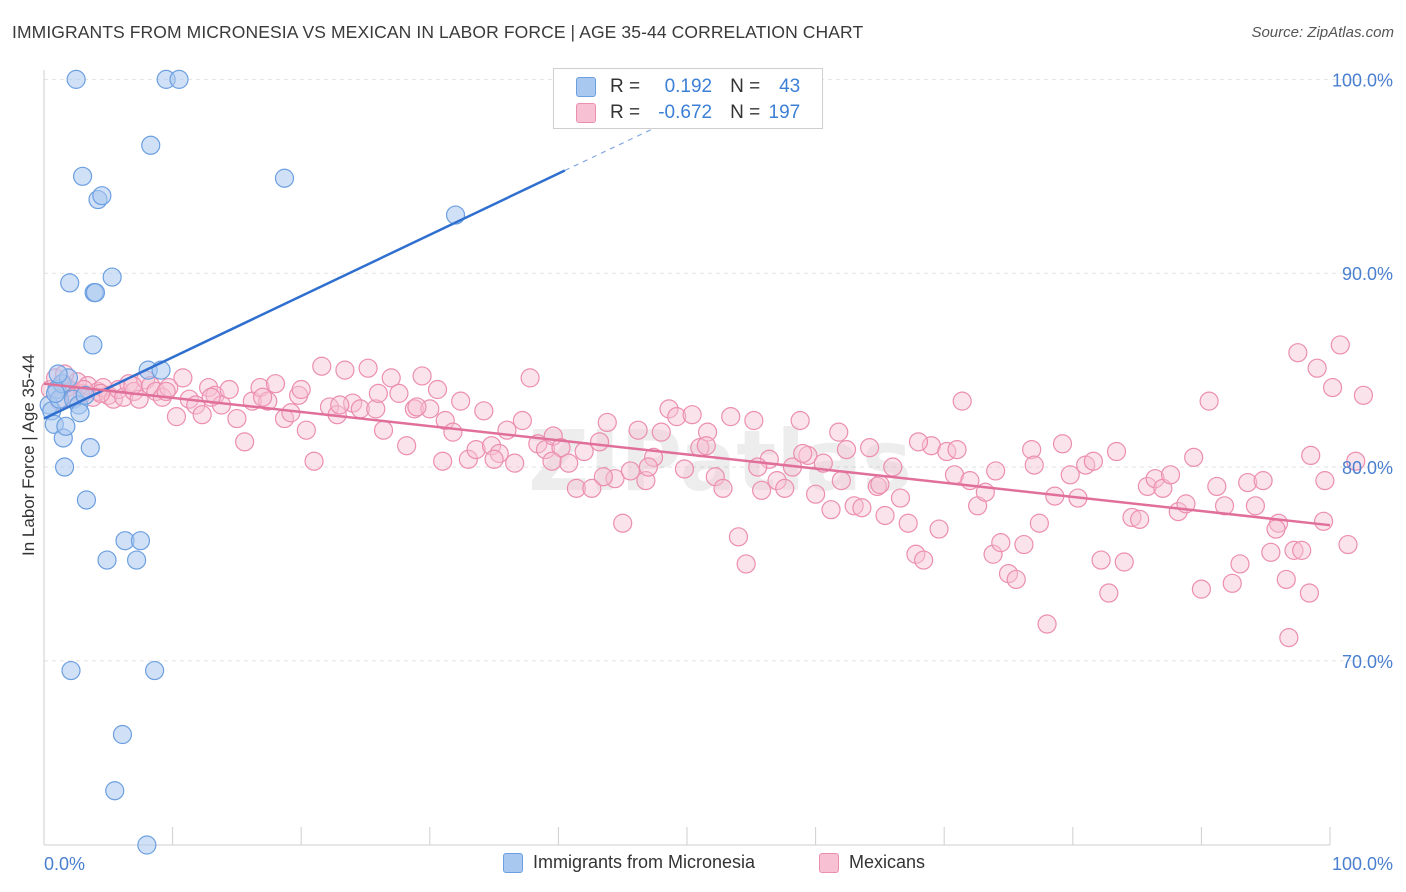 This screenshot has width=1406, height=892. I want to click on legend-item-mexicans: Mexicans, so click(872, 862).